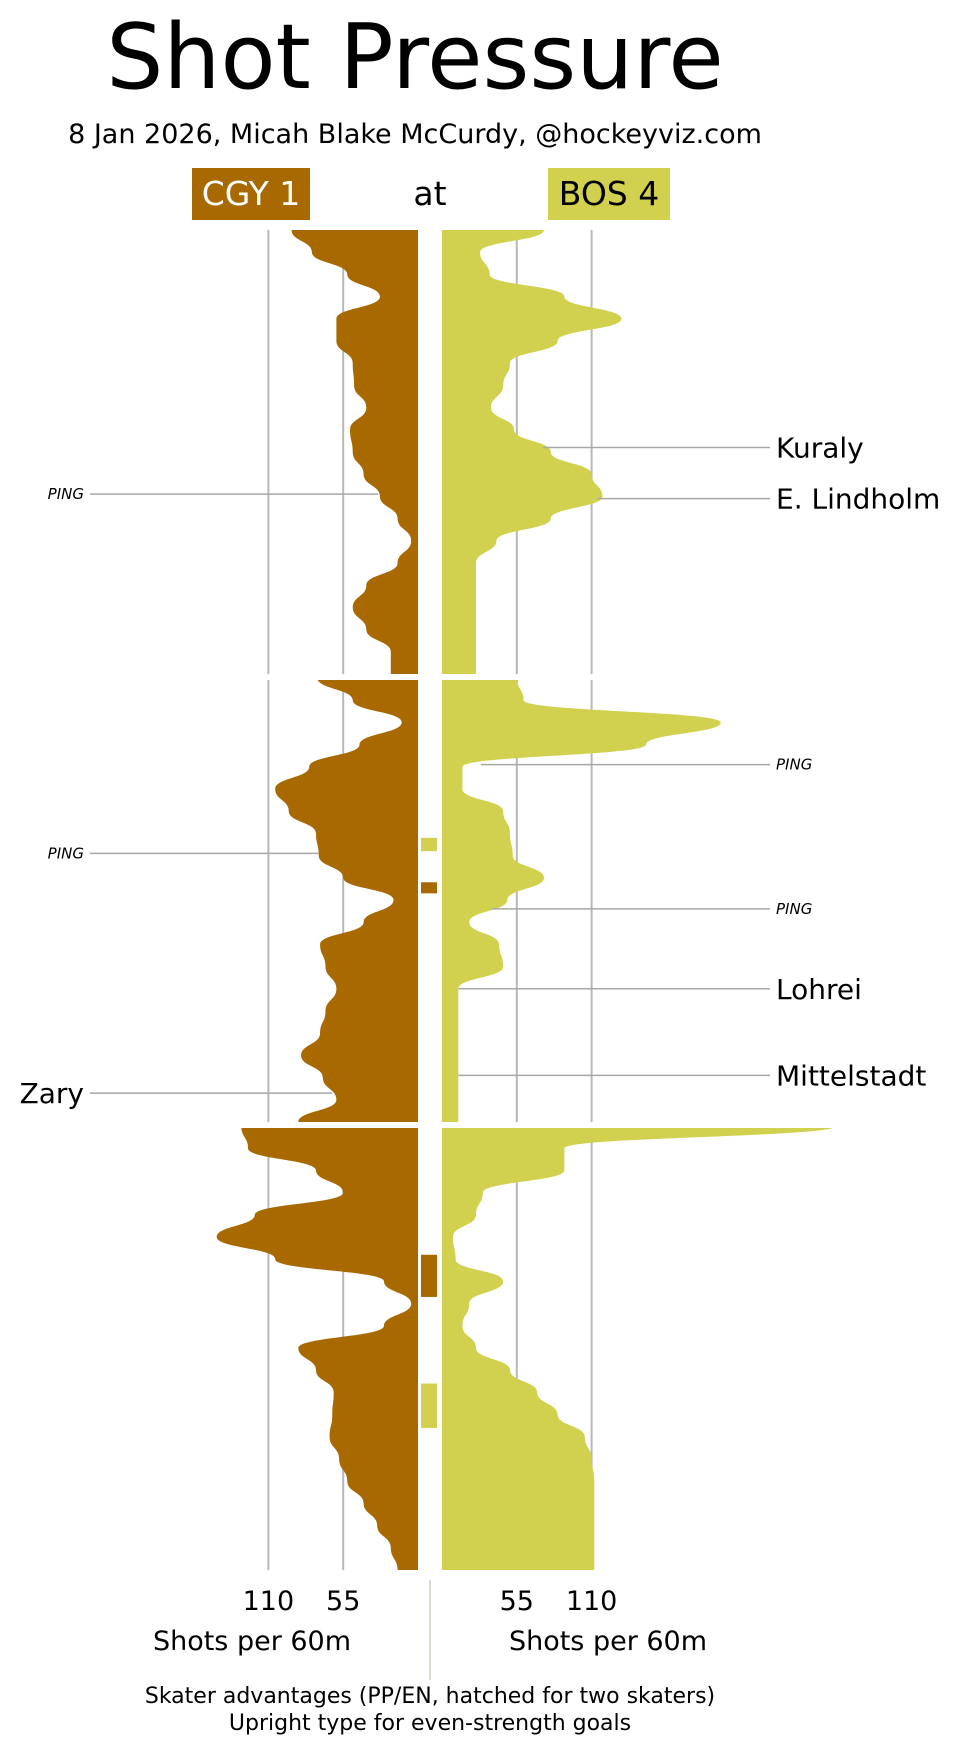 This screenshot has height=1755, width=959. Describe the element at coordinates (414, 57) in the screenshot. I see `chart-title: Shot Pressure` at that location.